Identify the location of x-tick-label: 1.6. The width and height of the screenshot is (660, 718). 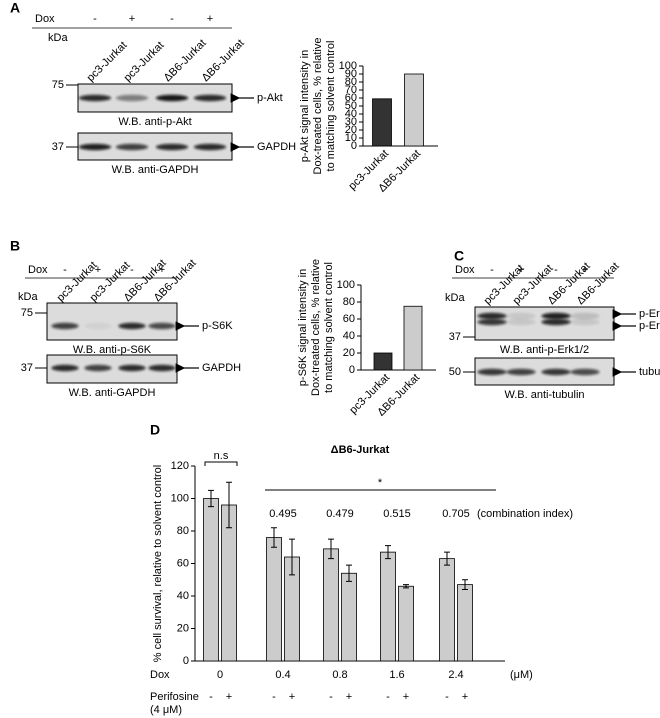
(396, 675).